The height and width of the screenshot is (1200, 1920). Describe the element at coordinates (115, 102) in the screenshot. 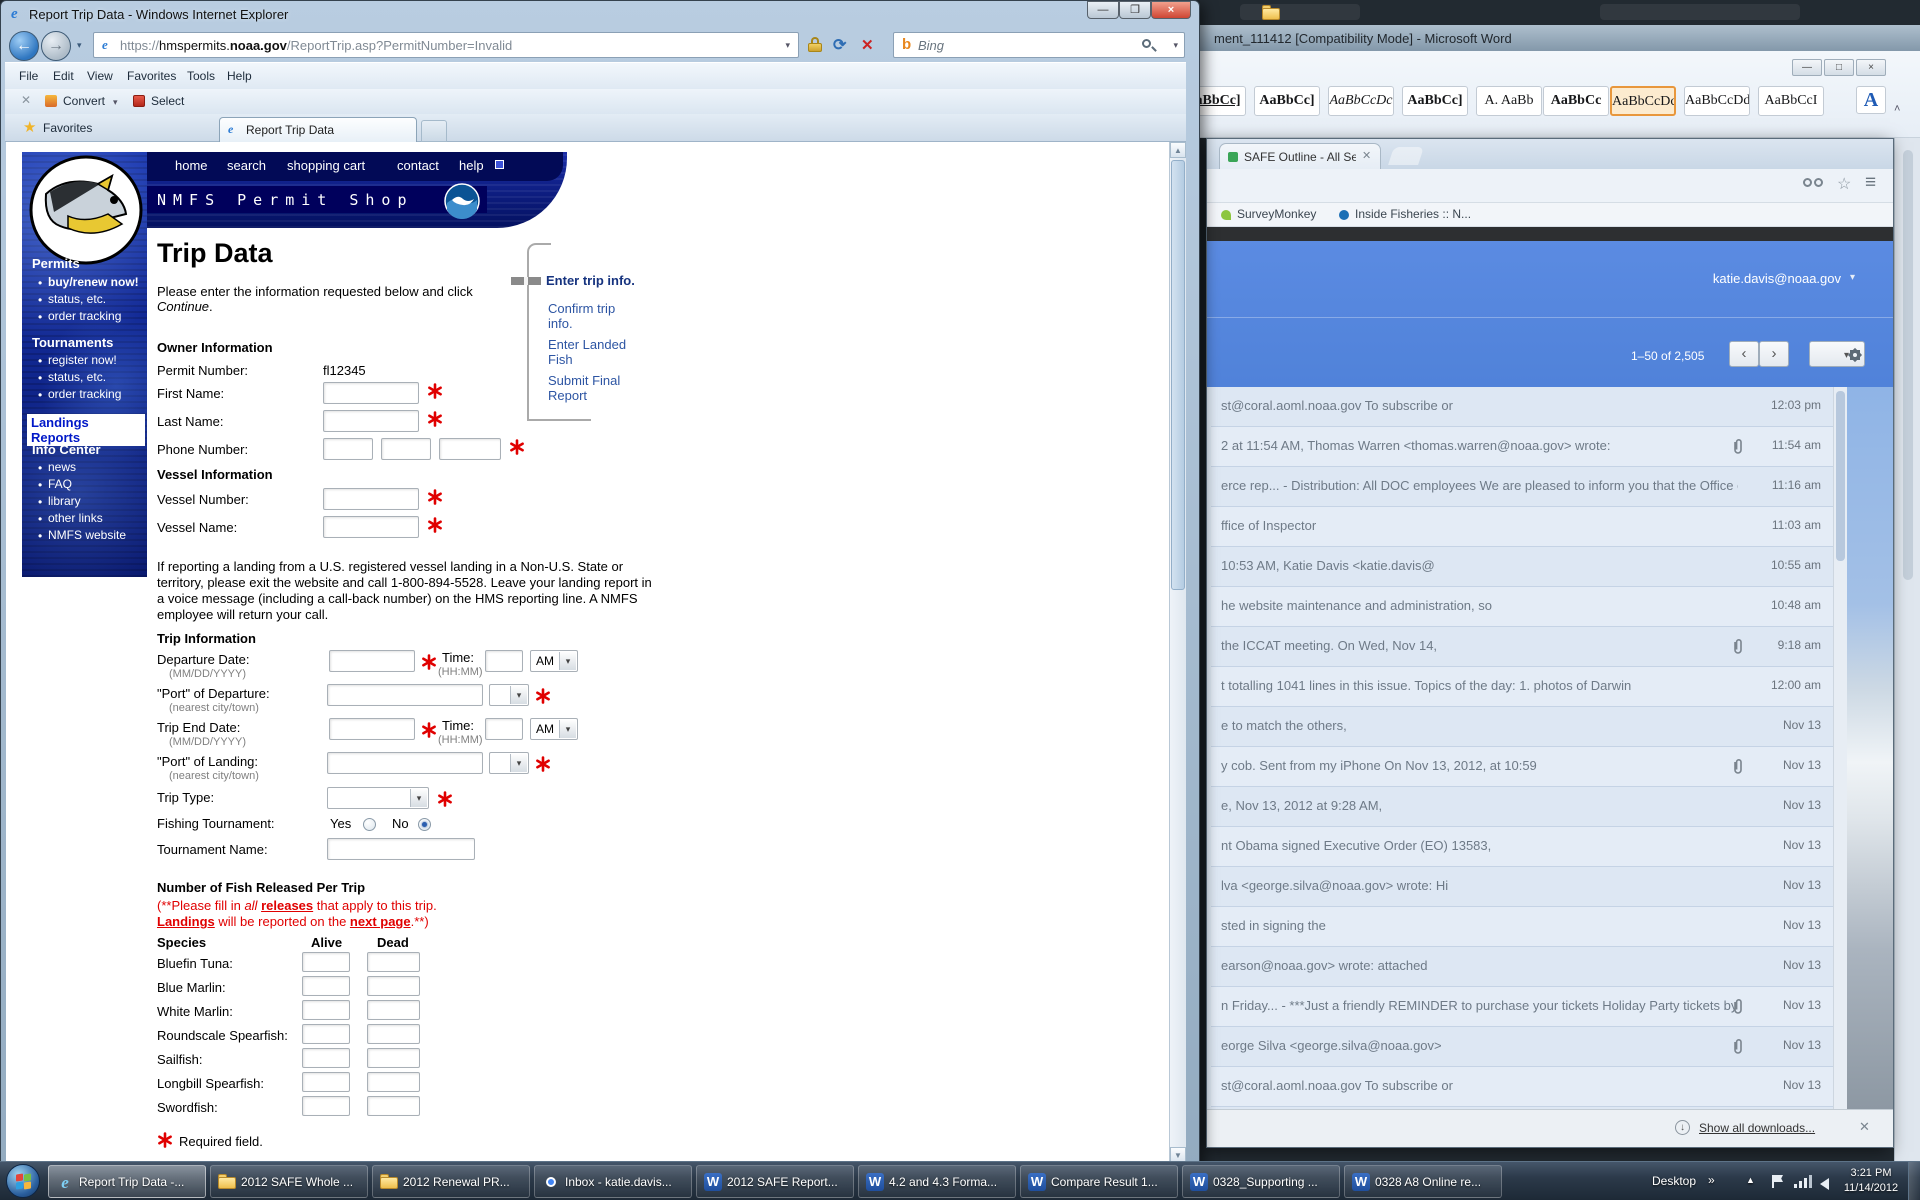

I see `convert-dropdown-icon: ▾` at that location.